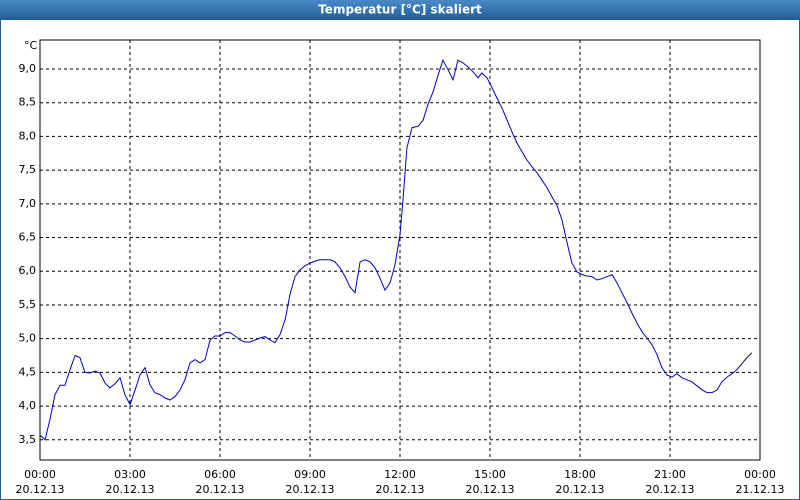 This screenshot has height=500, width=800. What do you see at coordinates (220, 474) in the screenshot?
I see `x-tick-label: 06:00` at bounding box center [220, 474].